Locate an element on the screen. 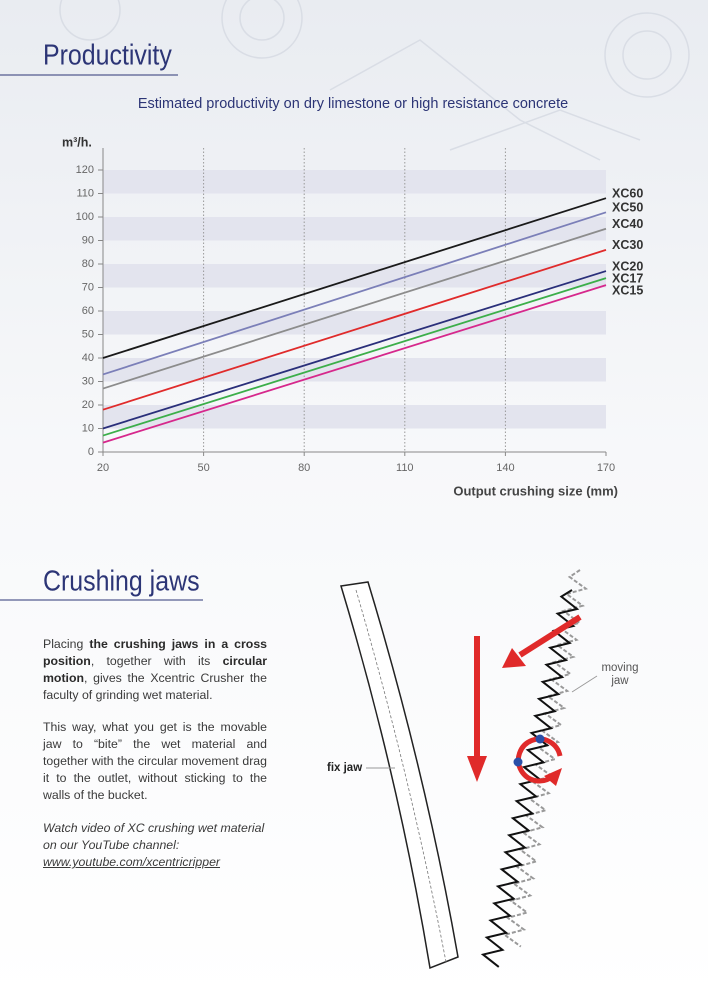 The width and height of the screenshot is (708, 1000). text: Placing is located at coordinates (66, 644).